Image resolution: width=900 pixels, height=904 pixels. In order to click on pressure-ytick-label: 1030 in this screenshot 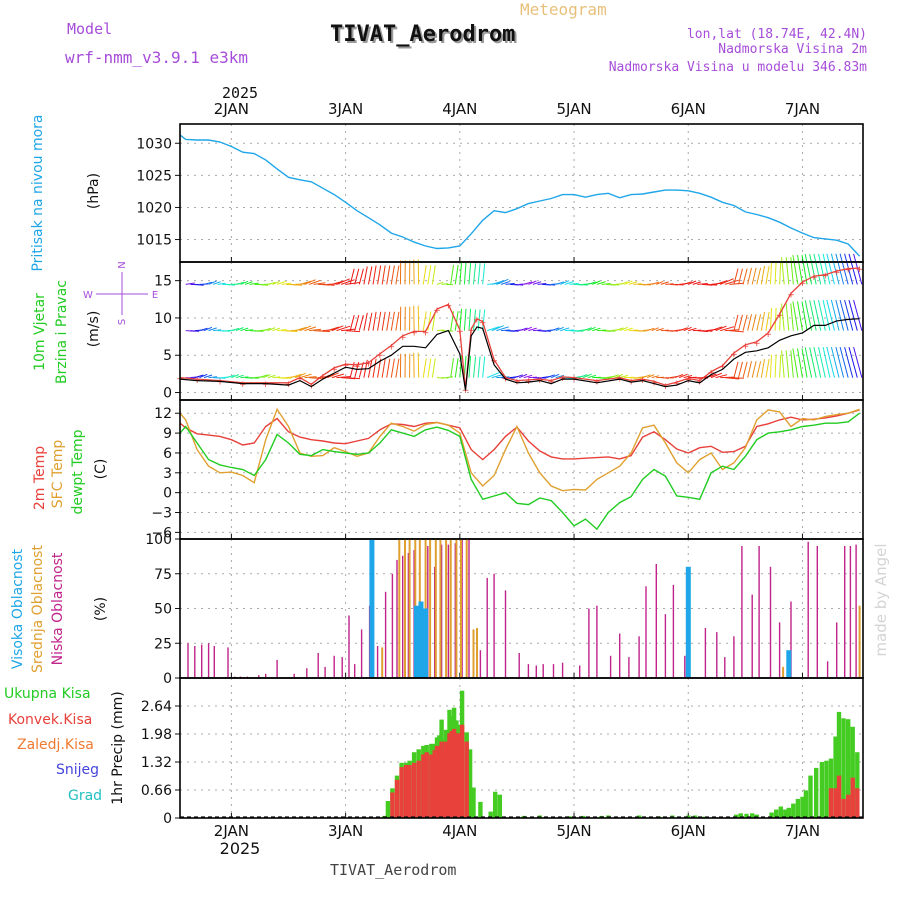, I will do `click(154, 144)`.